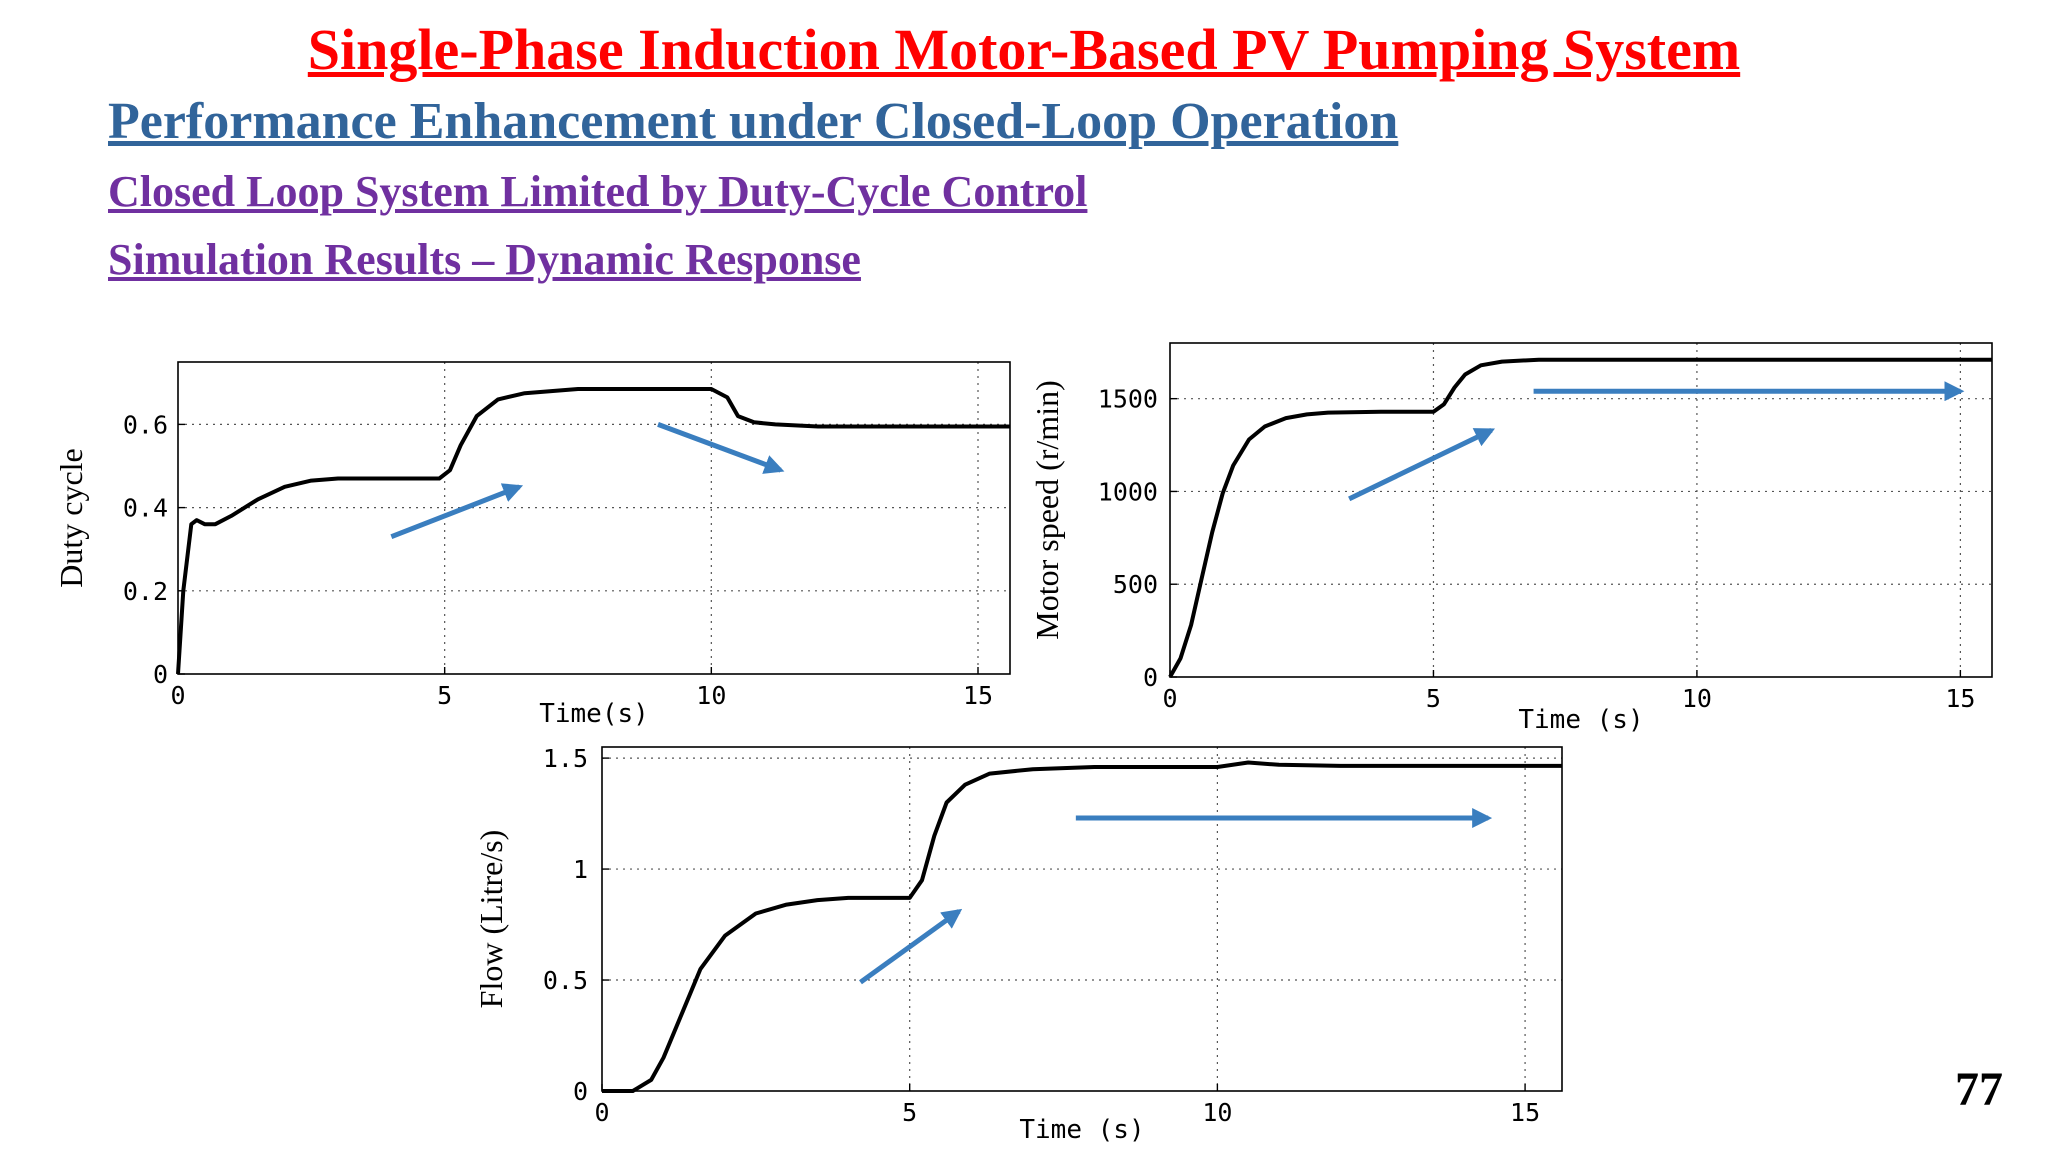 This screenshot has width=2048, height=1152. I want to click on slide-subtitle-simulation: Simulation Results – Dynamic Response, so click(484, 259).